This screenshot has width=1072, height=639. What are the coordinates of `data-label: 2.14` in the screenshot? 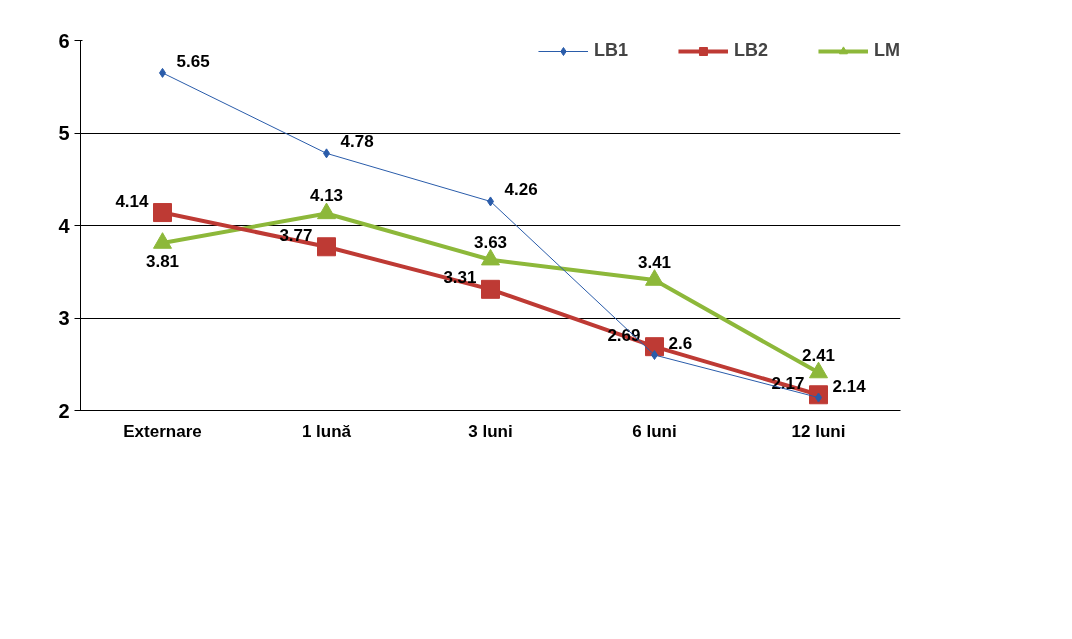 It's located at (849, 386).